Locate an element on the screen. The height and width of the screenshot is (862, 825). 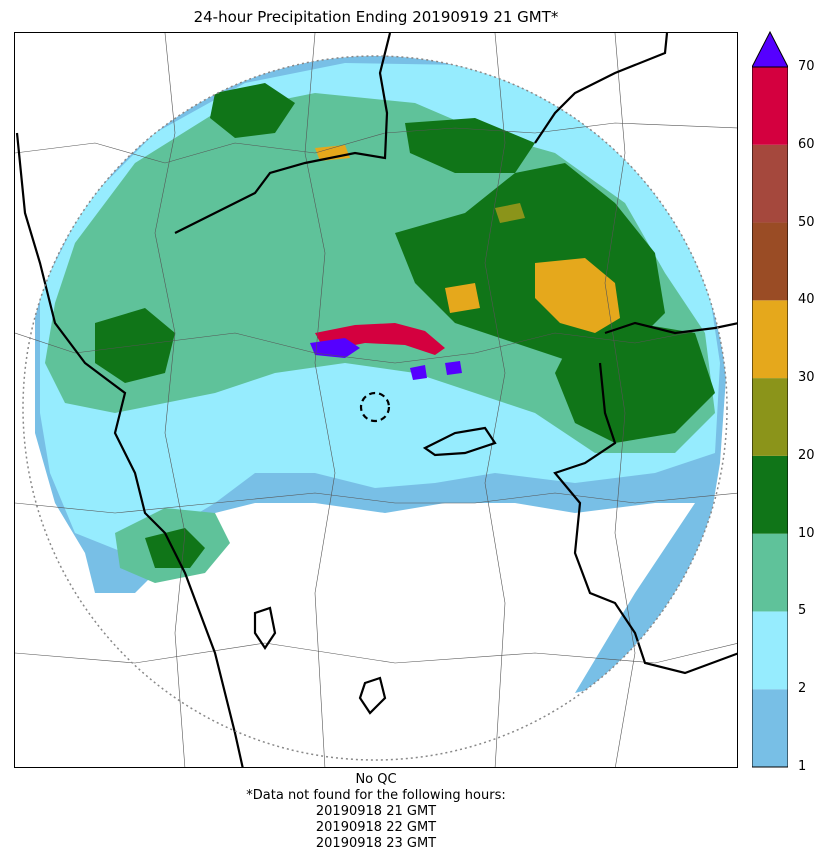
precip-extreme-band is located at coordinates (335, 348).